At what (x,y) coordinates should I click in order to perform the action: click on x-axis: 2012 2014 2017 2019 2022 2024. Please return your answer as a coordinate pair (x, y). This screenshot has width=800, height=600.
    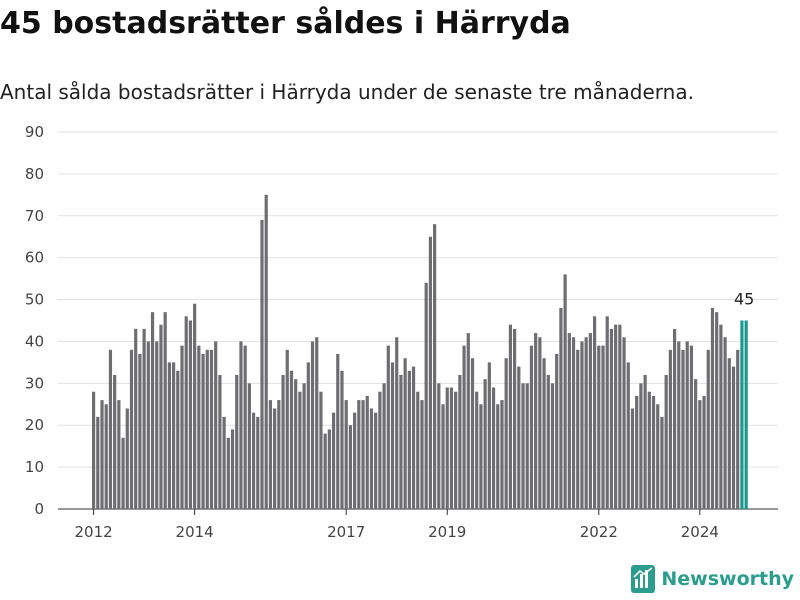
    Looking at the image, I should click on (397, 525).